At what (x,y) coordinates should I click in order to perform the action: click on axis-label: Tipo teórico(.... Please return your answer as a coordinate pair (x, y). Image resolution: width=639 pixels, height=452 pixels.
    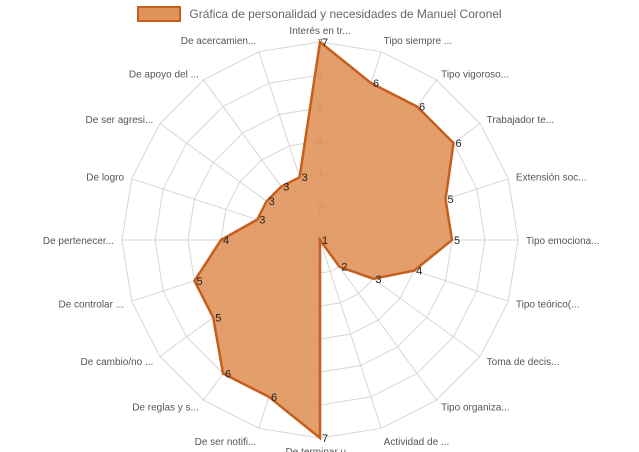
    Looking at the image, I should click on (548, 305).